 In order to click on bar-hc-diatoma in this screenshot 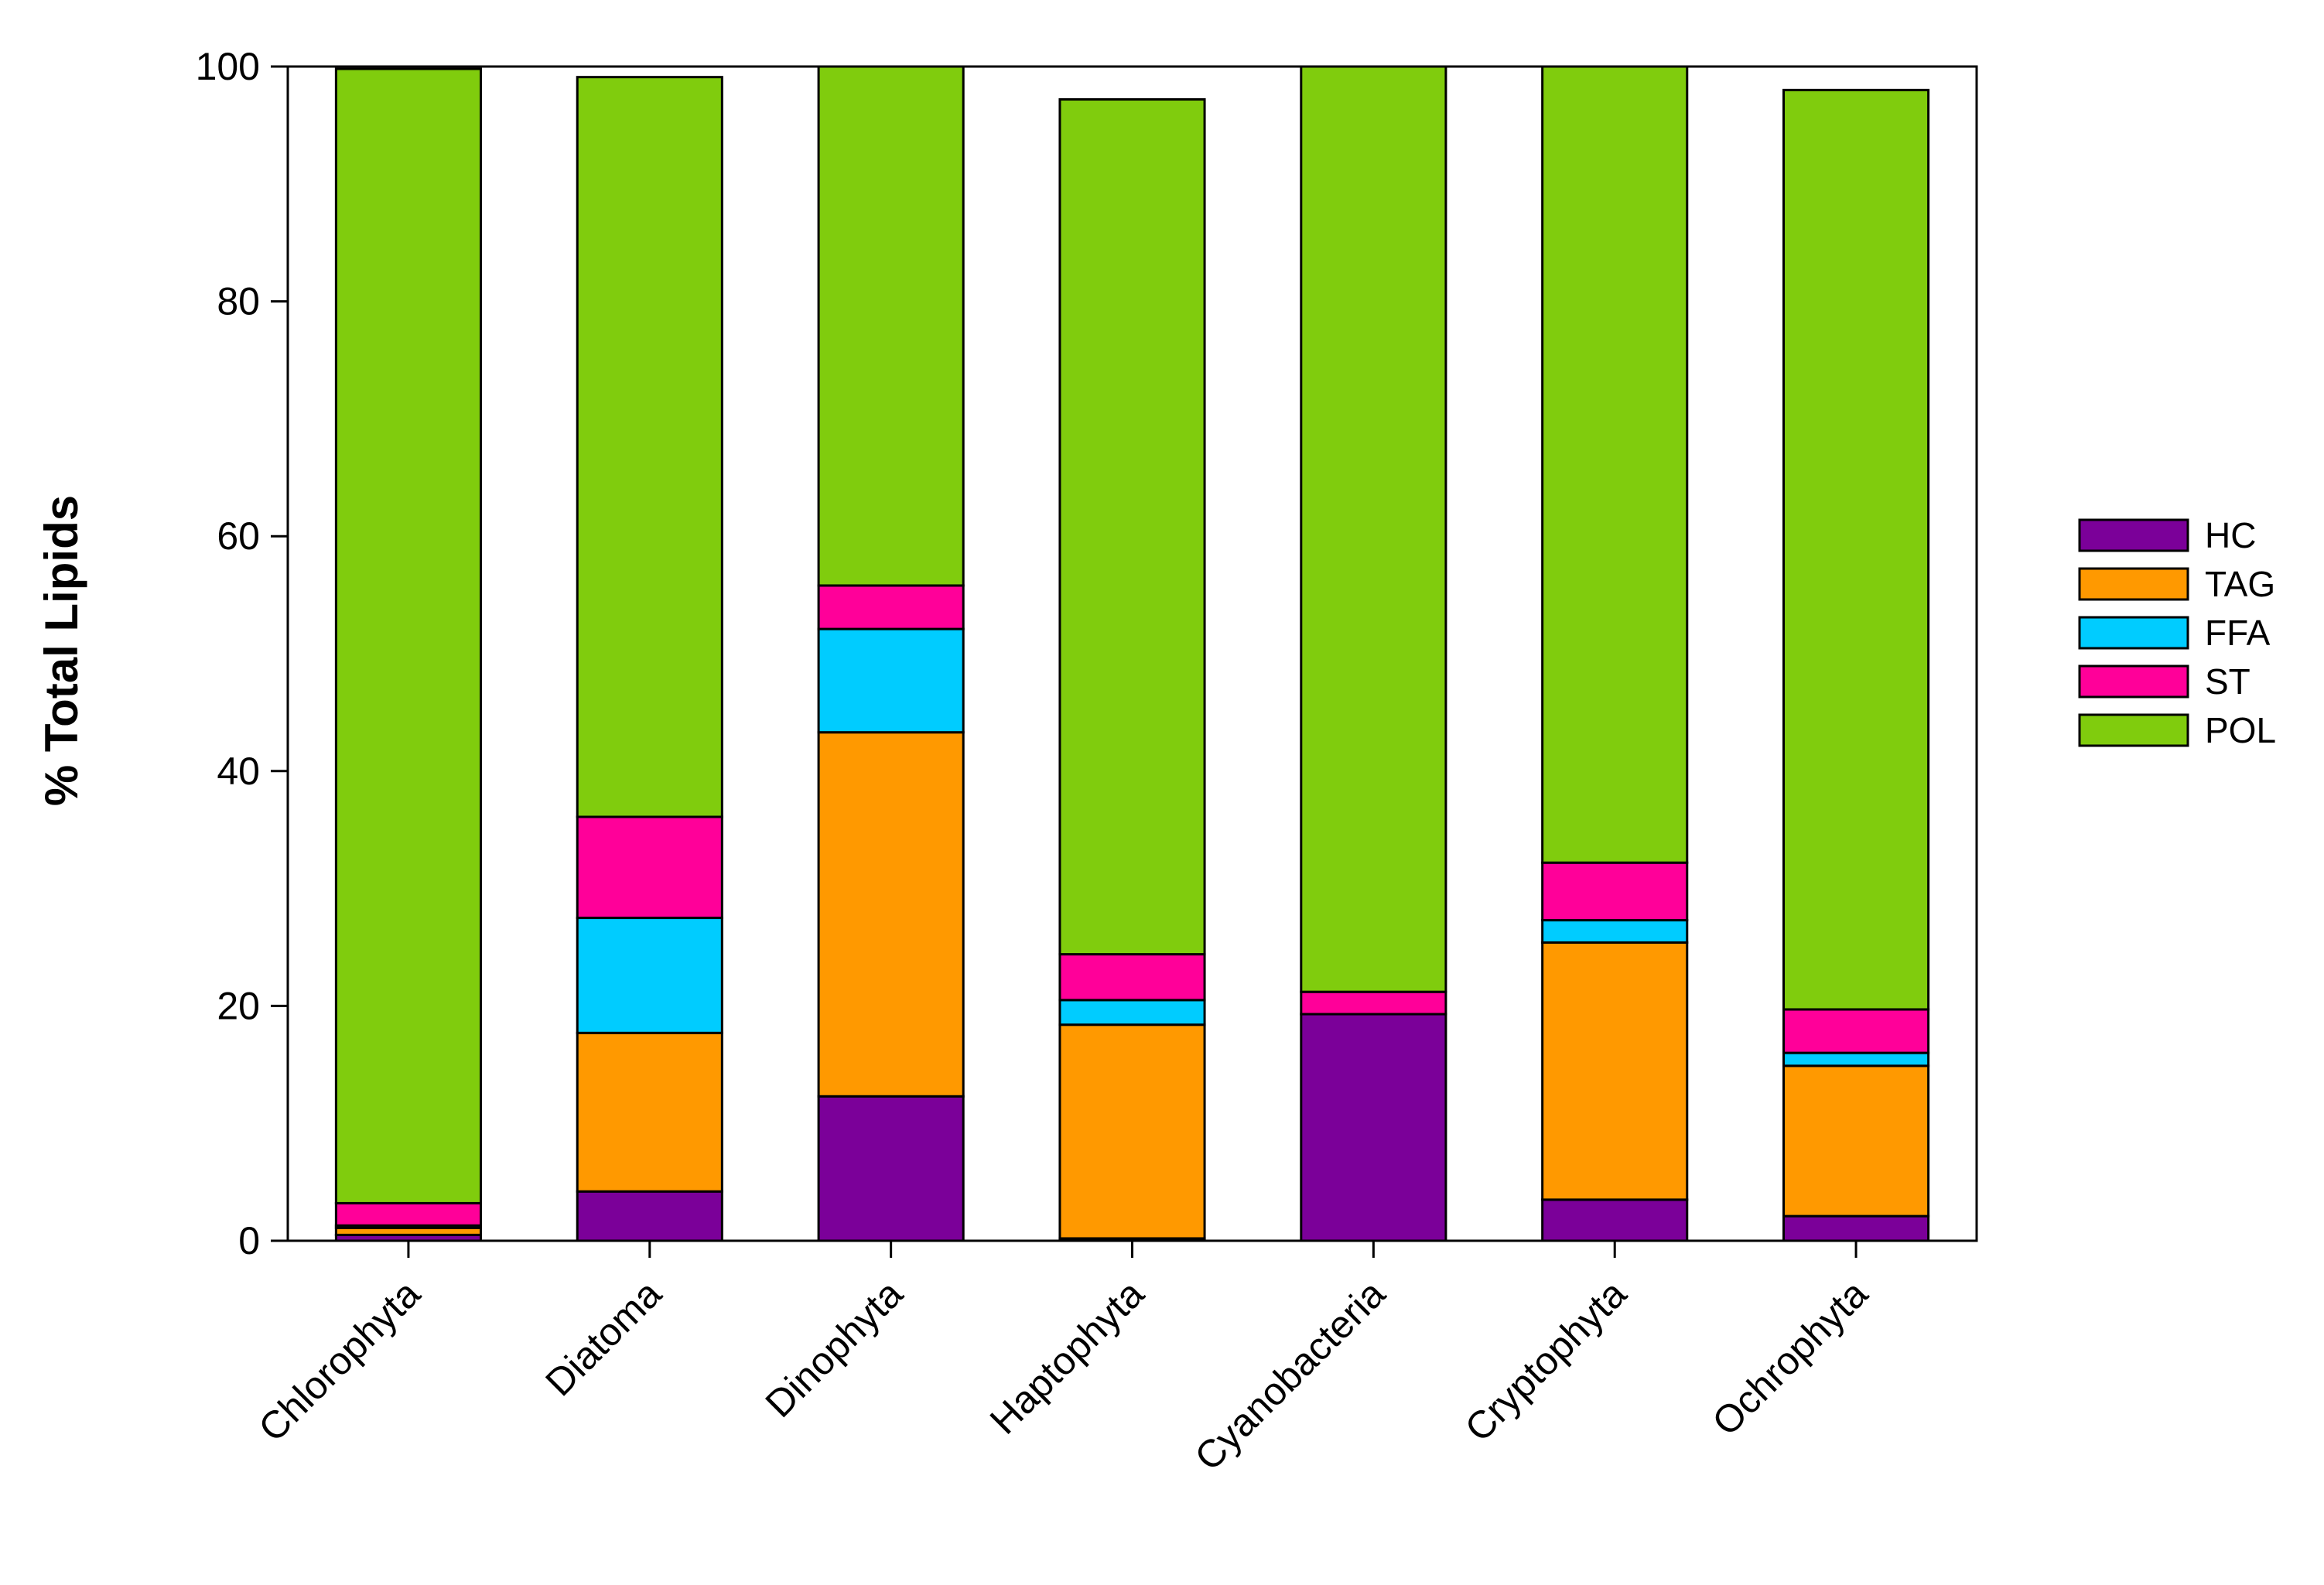, I will do `click(649, 1216)`.